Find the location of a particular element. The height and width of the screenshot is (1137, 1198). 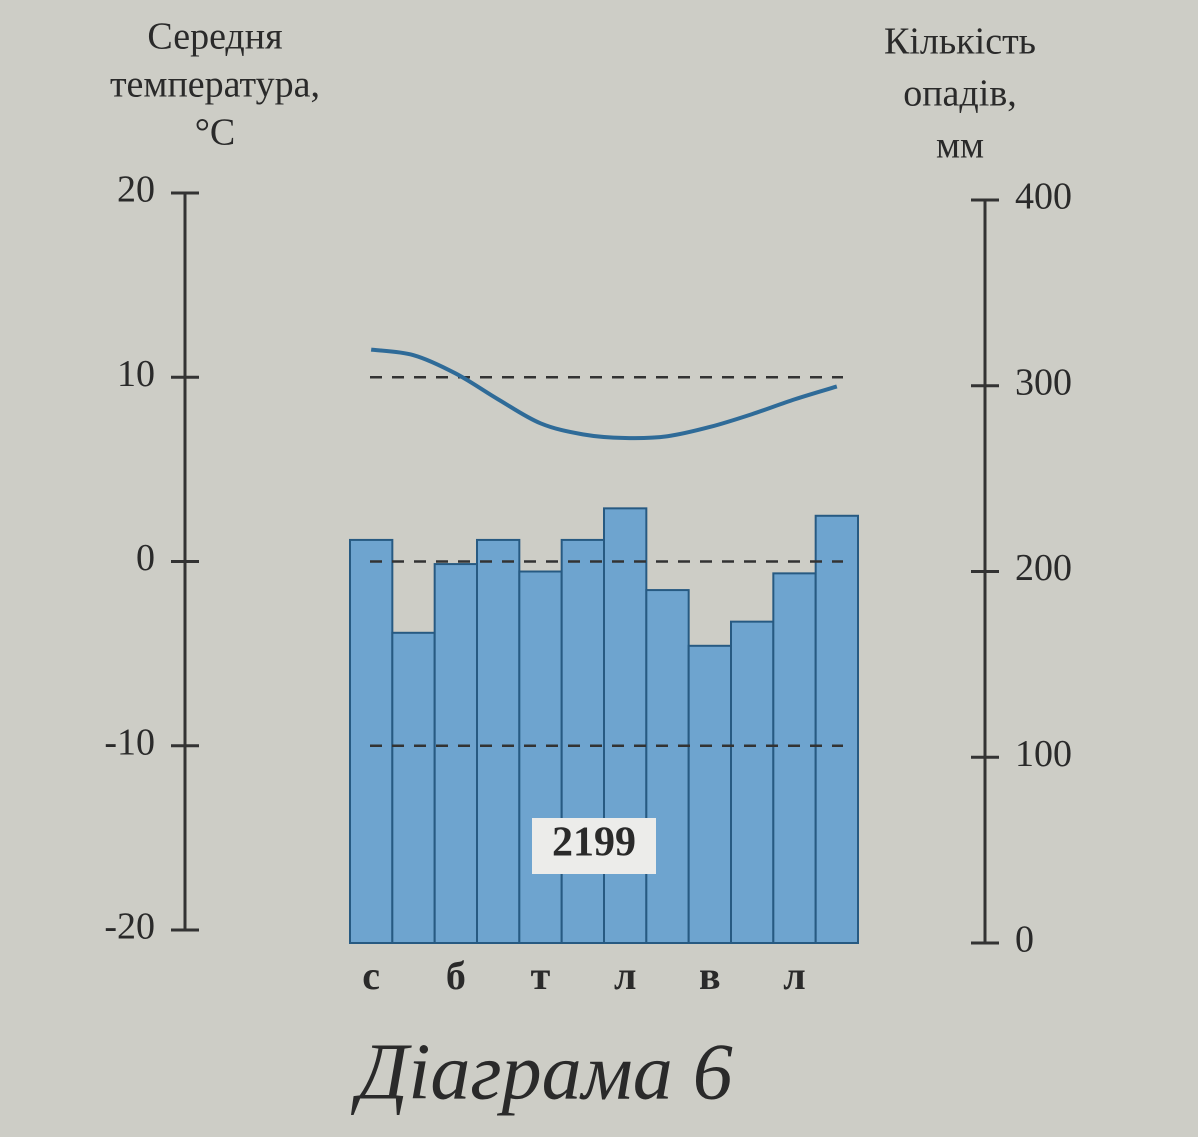

temperature-line is located at coordinates (604, 394).